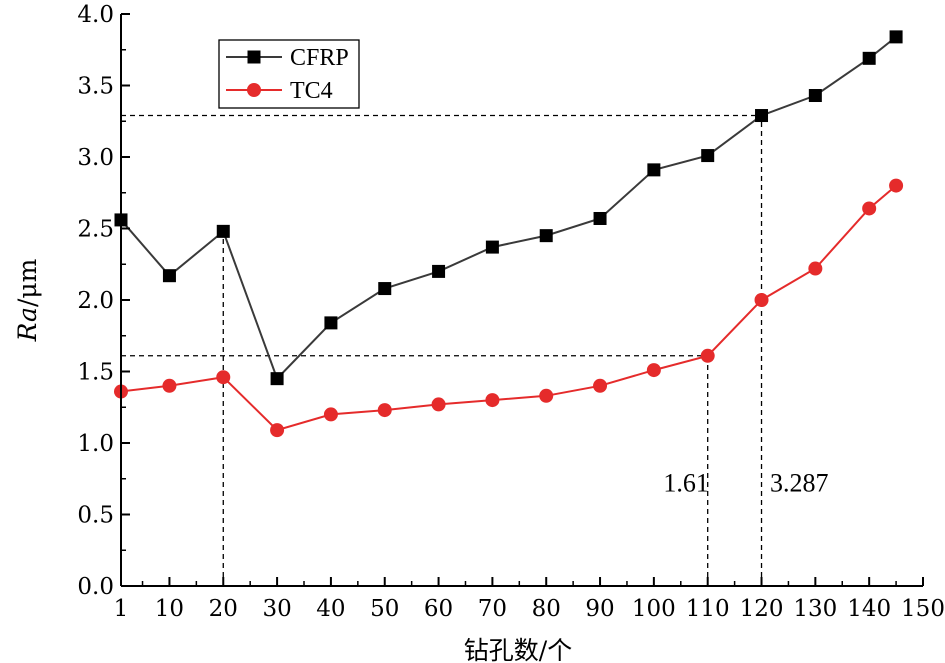 The width and height of the screenshot is (945, 663). Describe the element at coordinates (95, 158) in the screenshot. I see `y-tick-label: 3.0` at that location.